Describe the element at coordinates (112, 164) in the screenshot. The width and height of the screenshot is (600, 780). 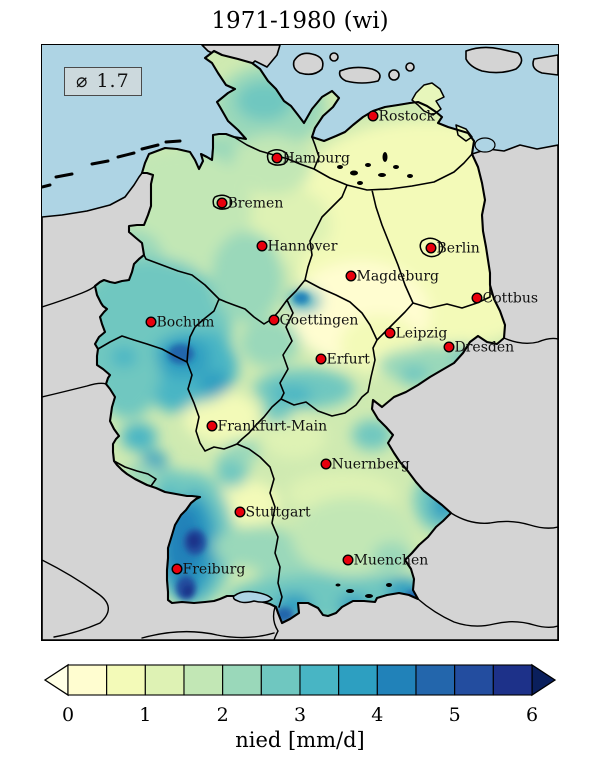
I see `frisian-islands` at that location.